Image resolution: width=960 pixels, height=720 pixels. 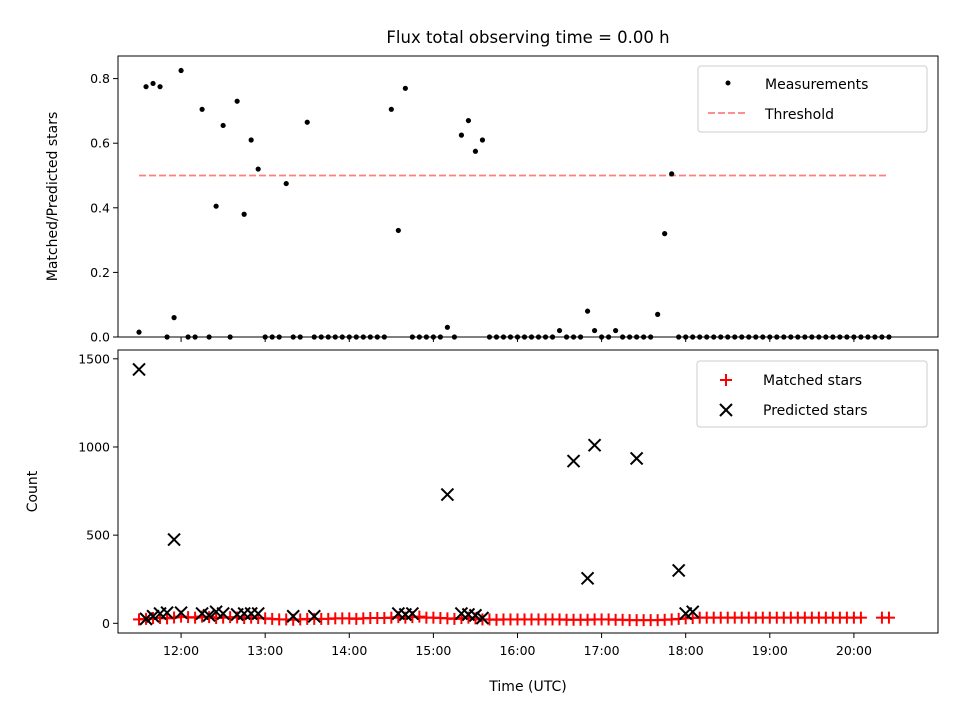 What do you see at coordinates (815, 411) in the screenshot?
I see `legend-predicted-label: Predicted stars` at bounding box center [815, 411].